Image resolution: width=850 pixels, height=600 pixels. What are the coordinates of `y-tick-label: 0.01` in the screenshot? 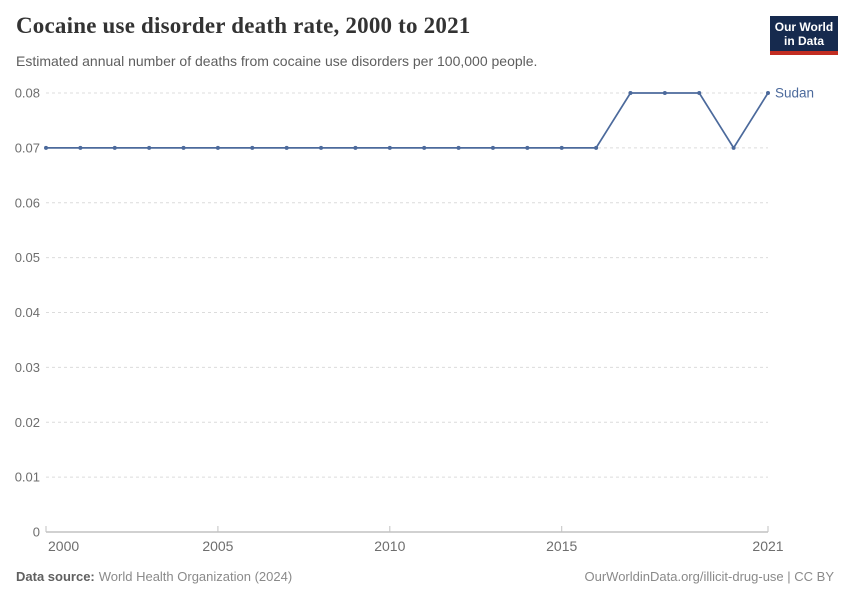 It's located at (27, 477).